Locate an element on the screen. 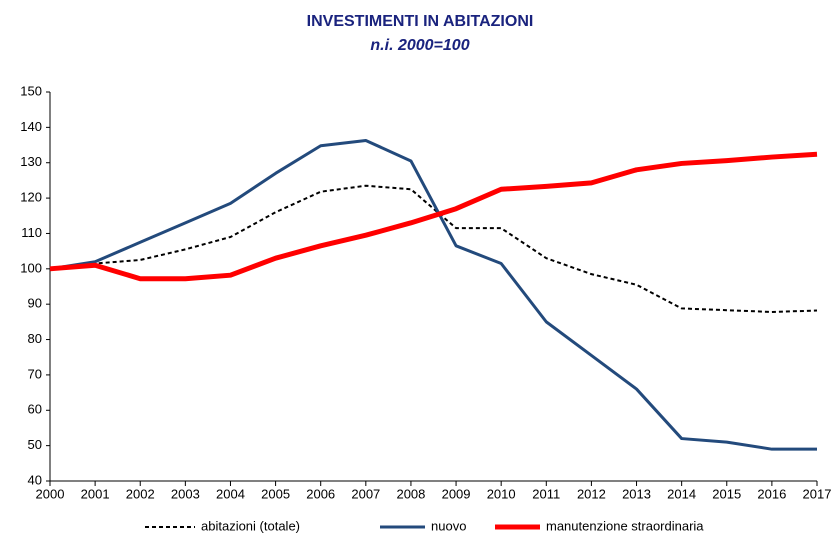 The height and width of the screenshot is (537, 835). y-tick-label: 60 is located at coordinates (35, 409).